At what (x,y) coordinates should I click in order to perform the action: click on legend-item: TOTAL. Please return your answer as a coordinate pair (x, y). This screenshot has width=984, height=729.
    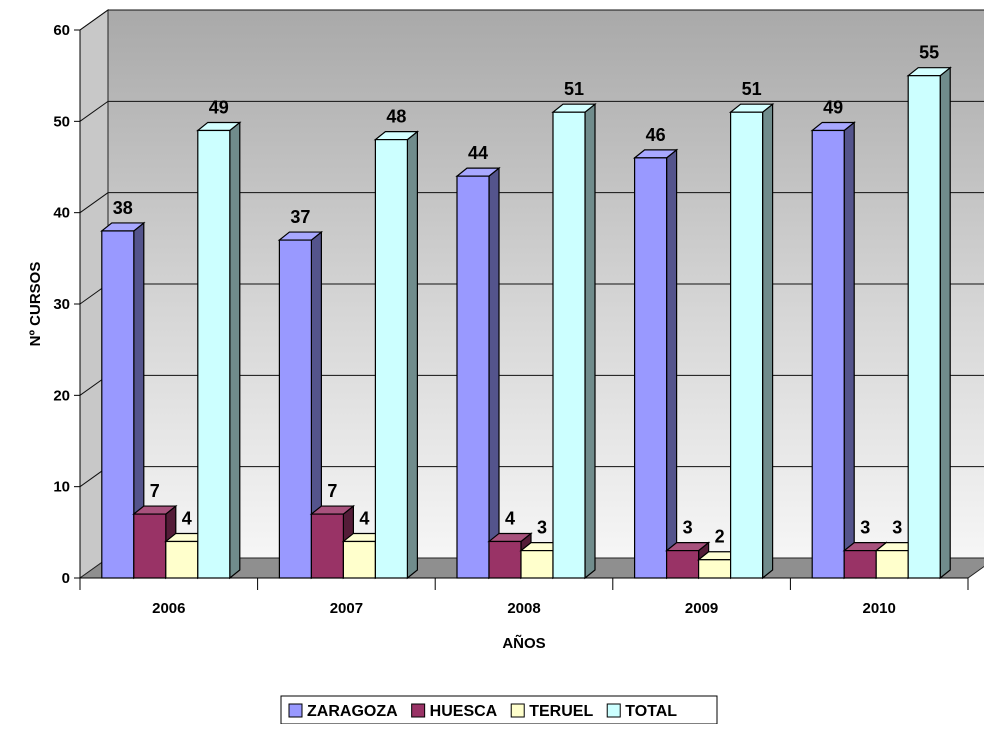
    Looking at the image, I should click on (641, 711).